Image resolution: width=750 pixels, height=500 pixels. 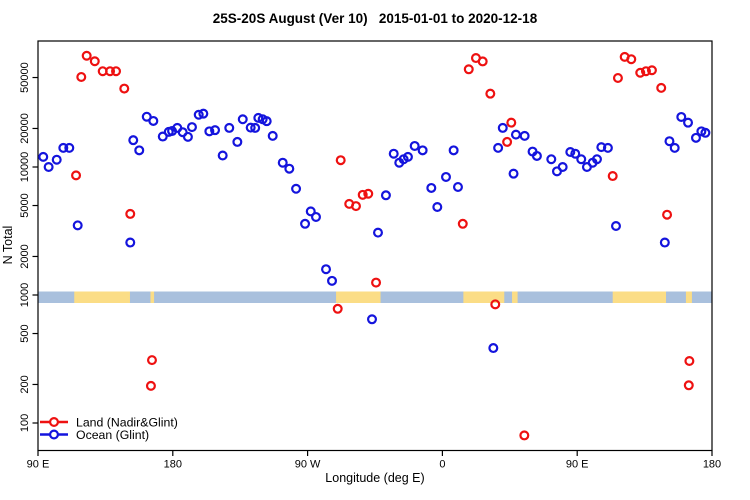 I want to click on y-tick-label: 200, so click(x=25, y=384).